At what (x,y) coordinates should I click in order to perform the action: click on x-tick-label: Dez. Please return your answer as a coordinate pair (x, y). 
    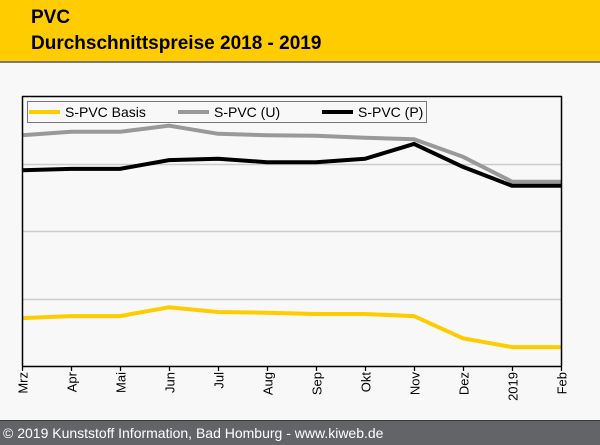
    Looking at the image, I should click on (464, 383).